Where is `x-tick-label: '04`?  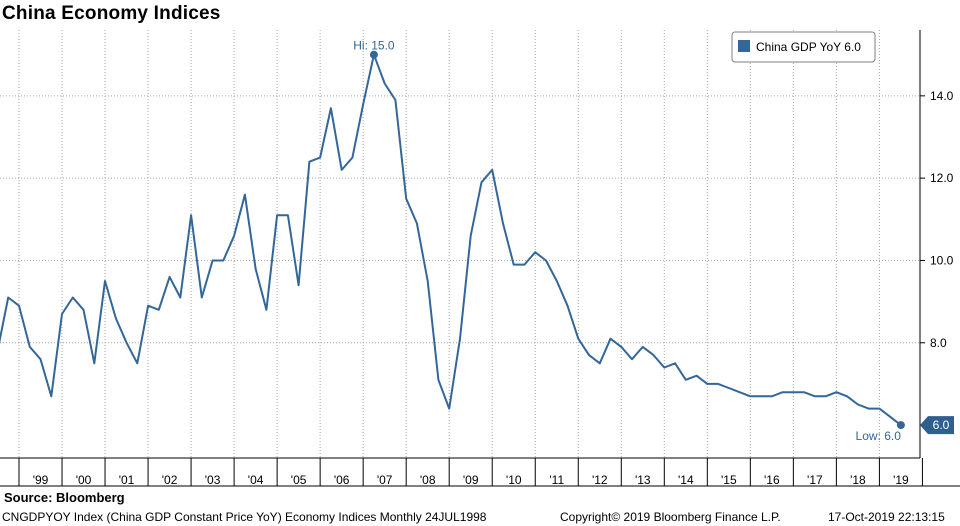 x-tick-label: '04 is located at coordinates (256, 480).